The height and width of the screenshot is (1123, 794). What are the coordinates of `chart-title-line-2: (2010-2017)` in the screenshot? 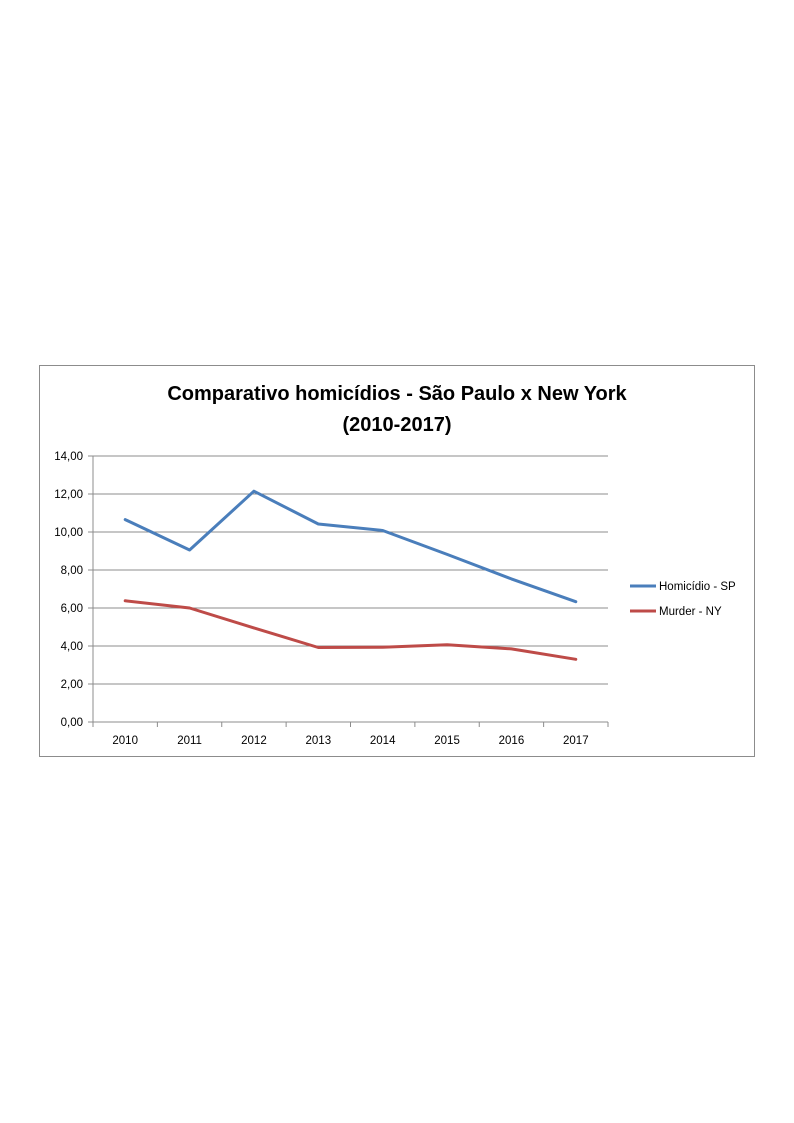 It's located at (397, 425).